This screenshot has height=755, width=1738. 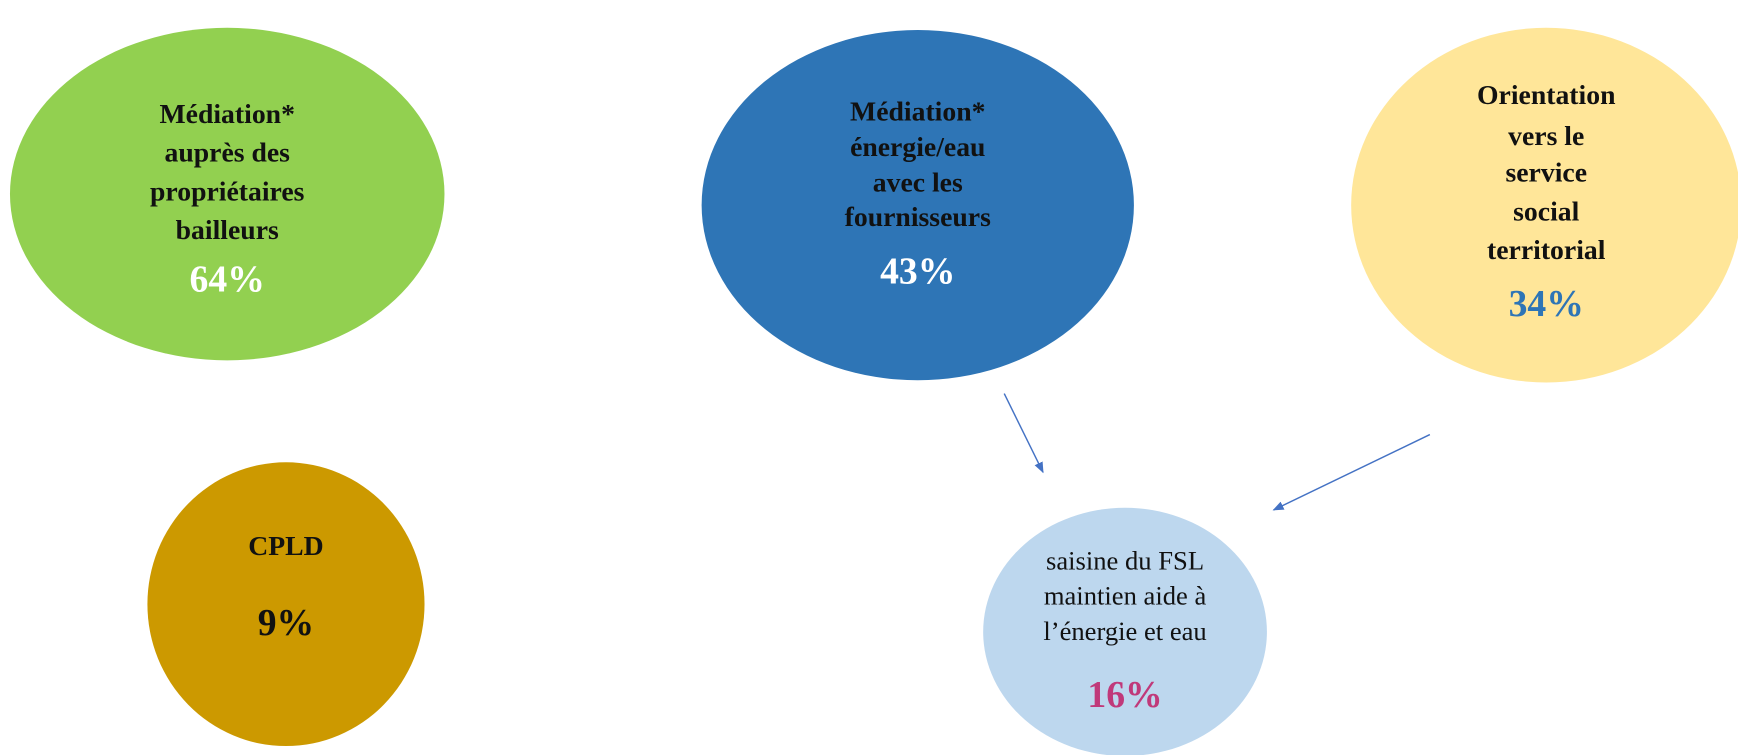 What do you see at coordinates (918, 216) in the screenshot?
I see `node-label: fournisseurs` at bounding box center [918, 216].